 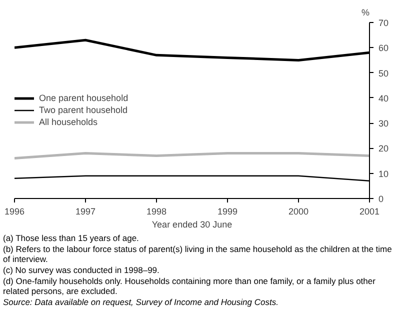 What do you see at coordinates (198, 254) in the screenshot?
I see `text: (b) Refers to the labour force status of parent(s) living in the same household as the children at the time of interview.` at bounding box center [198, 254].